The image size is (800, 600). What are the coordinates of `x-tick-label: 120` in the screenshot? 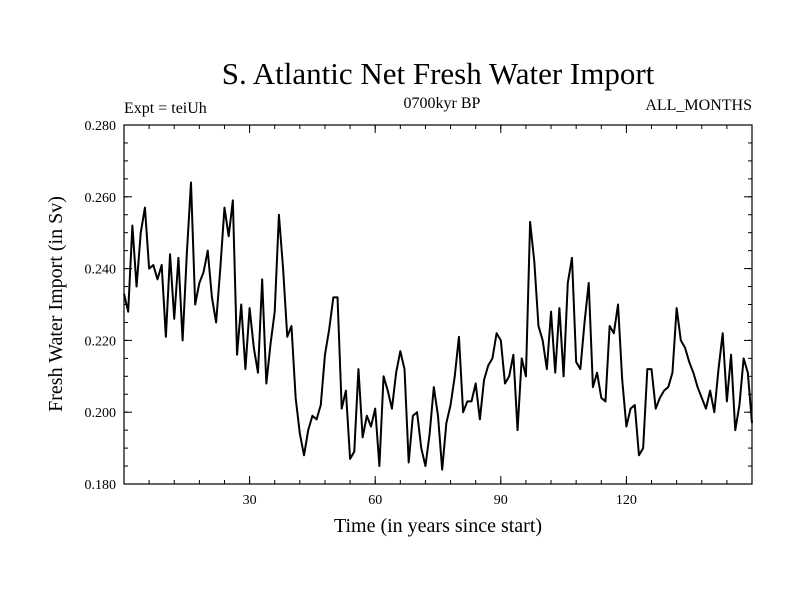 It's located at (626, 500).